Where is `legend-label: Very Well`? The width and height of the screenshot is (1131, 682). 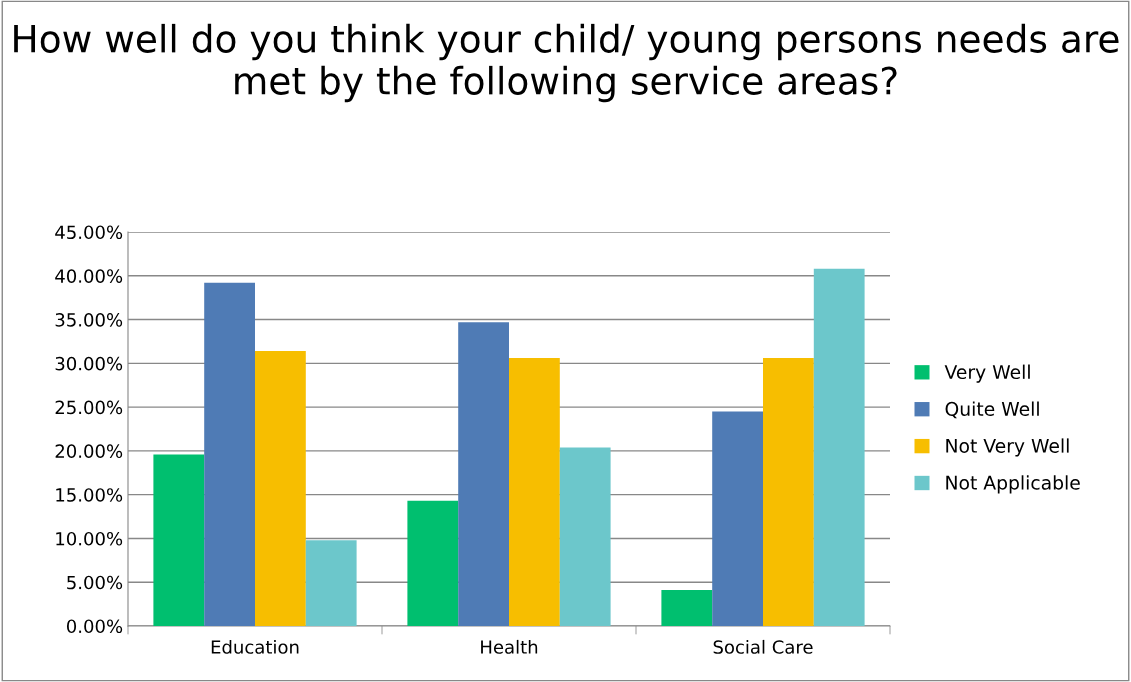 legend-label: Very Well is located at coordinates (987, 373).